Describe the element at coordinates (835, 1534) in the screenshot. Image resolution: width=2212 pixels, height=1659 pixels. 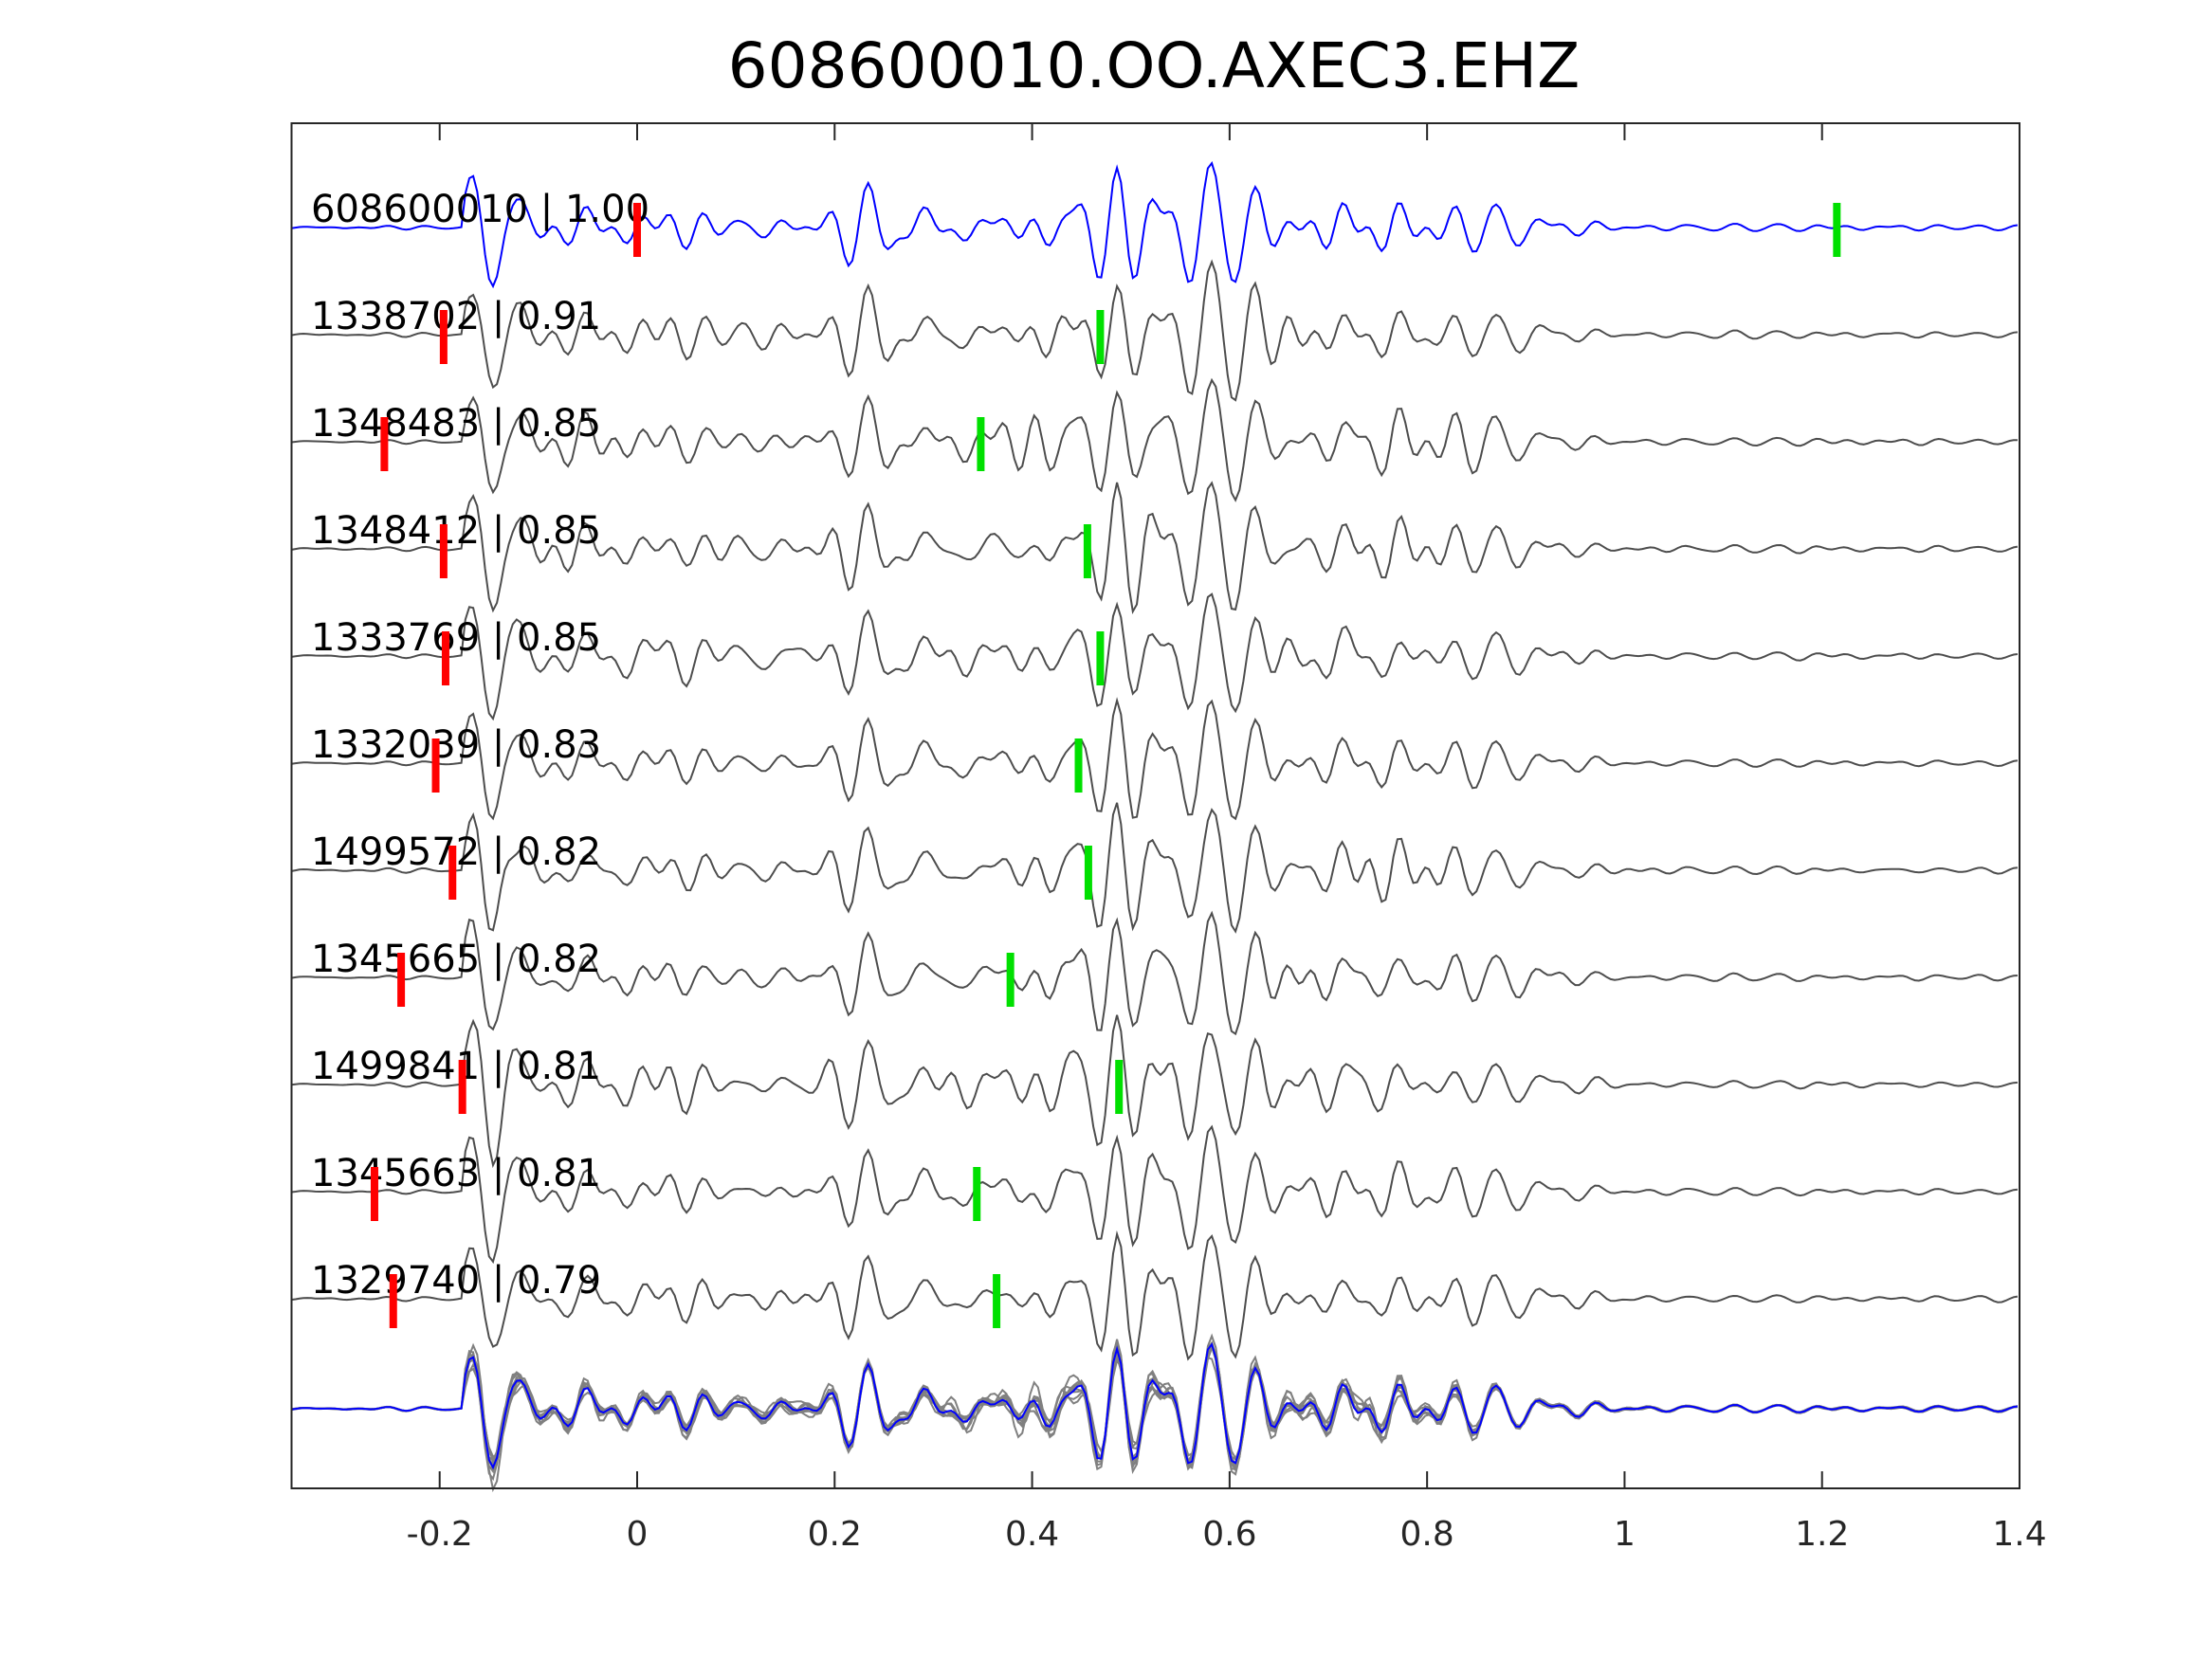
I see `x-tick-label: 0.2` at that location.